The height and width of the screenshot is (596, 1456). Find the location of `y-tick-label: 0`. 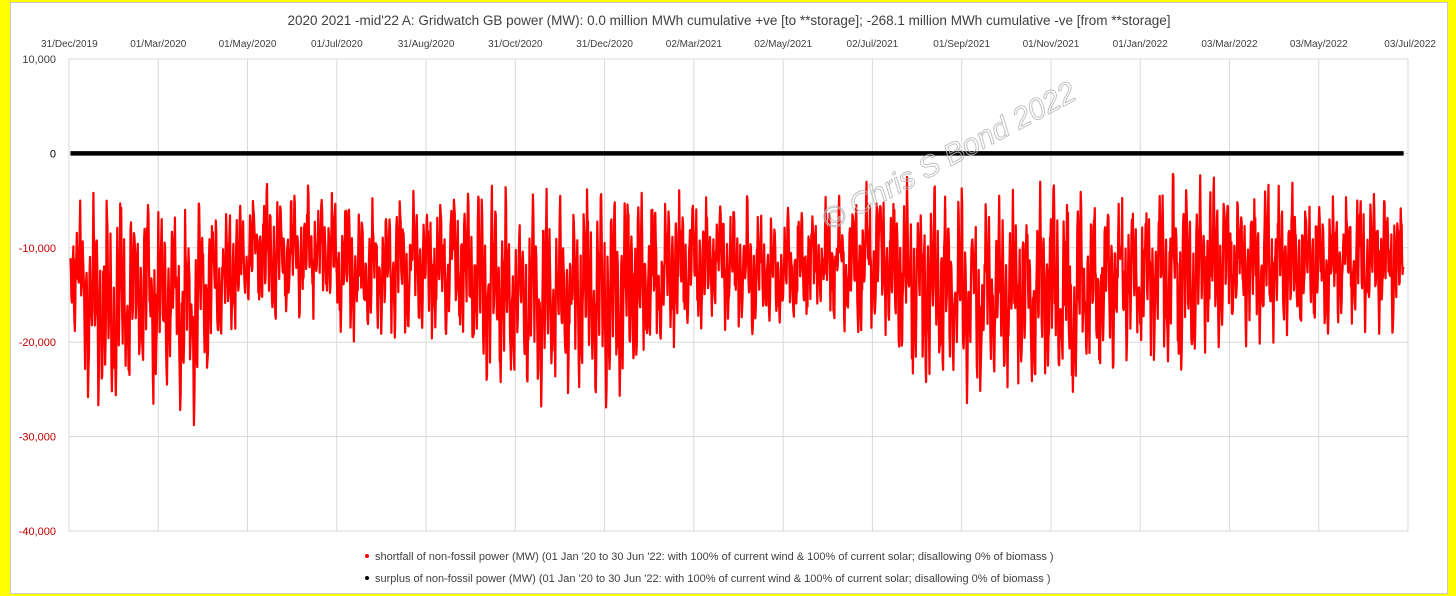

y-tick-label: 0 is located at coordinates (53, 154).